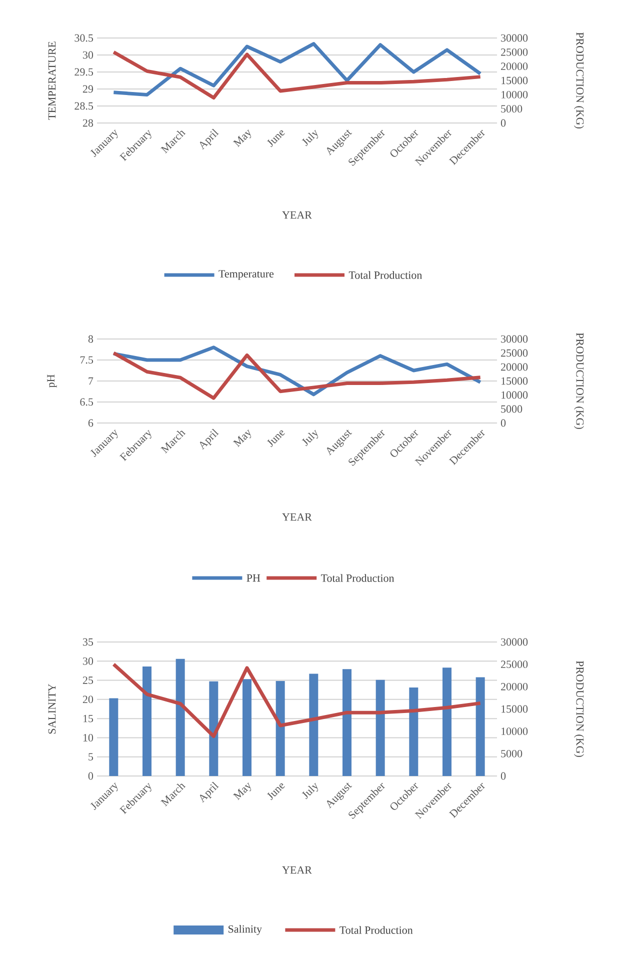  What do you see at coordinates (52, 81) in the screenshot?
I see `y-axis-title: TEMPERATURE` at bounding box center [52, 81].